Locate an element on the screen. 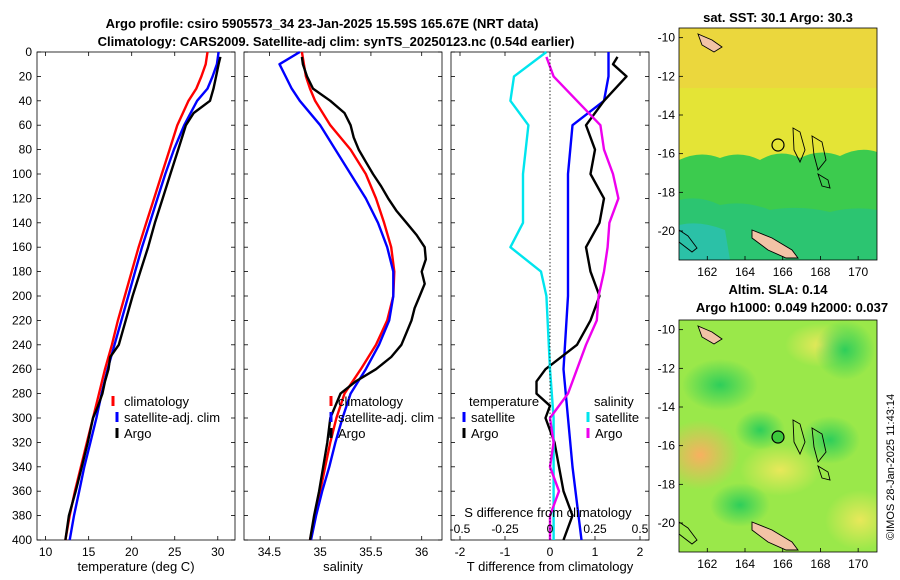 Image resolution: width=900 pixels, height=580 pixels. series-line-temperature-argo is located at coordinates (581, 298).